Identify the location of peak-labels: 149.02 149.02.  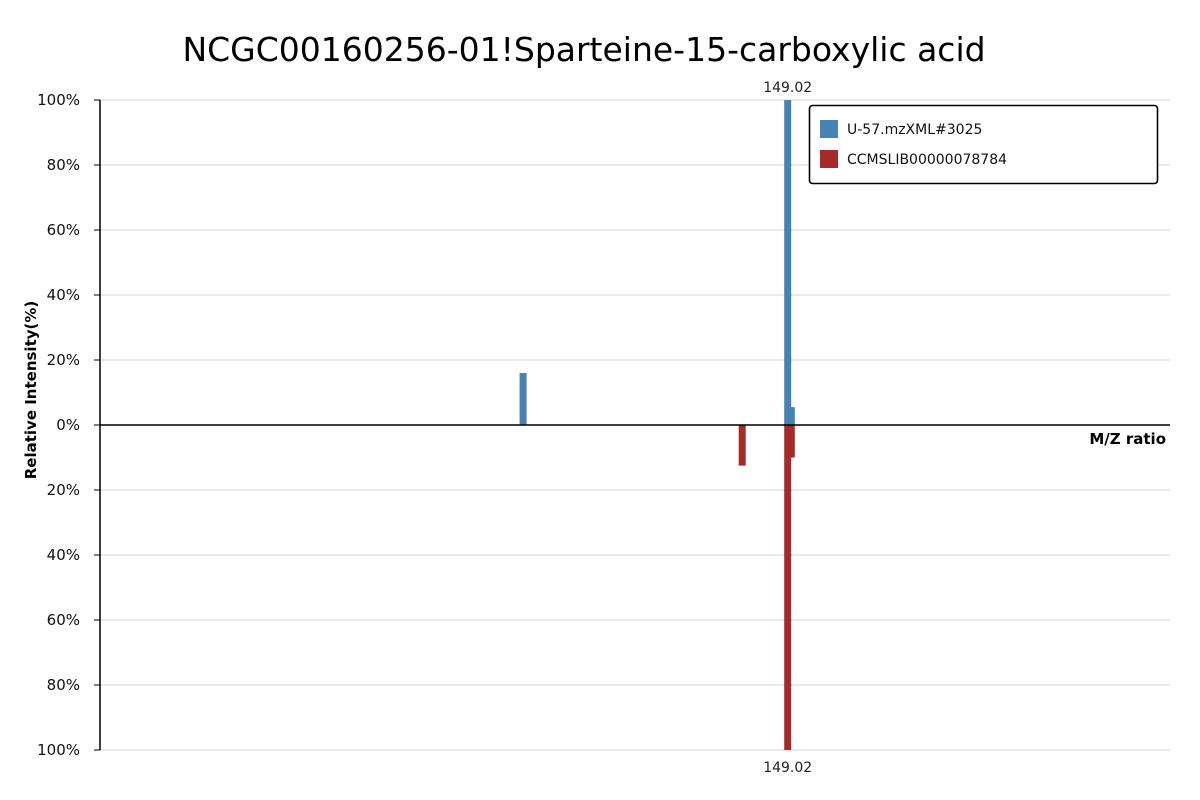
(787, 428).